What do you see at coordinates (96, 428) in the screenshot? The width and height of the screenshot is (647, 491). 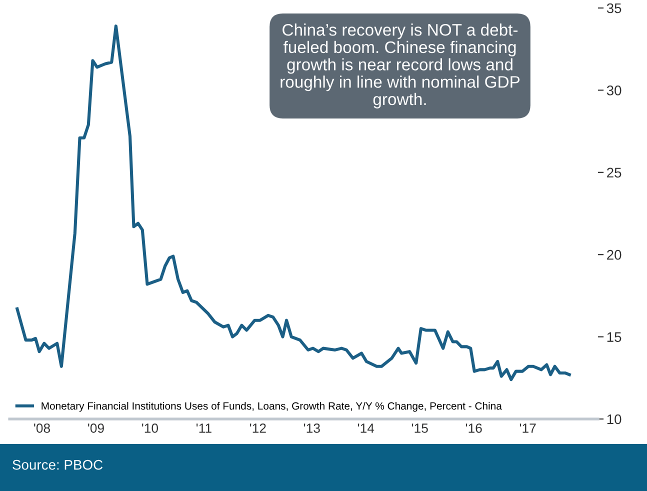 I see `x-tick-label: '09` at bounding box center [96, 428].